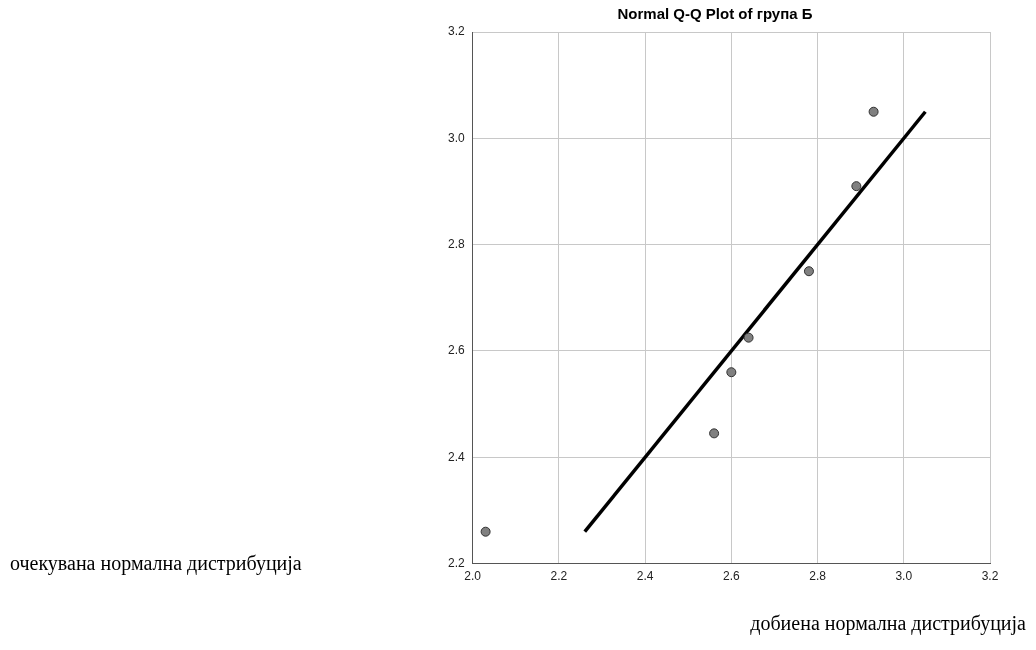  What do you see at coordinates (456, 31) in the screenshot?
I see `y-tick-label: 3.2` at bounding box center [456, 31].